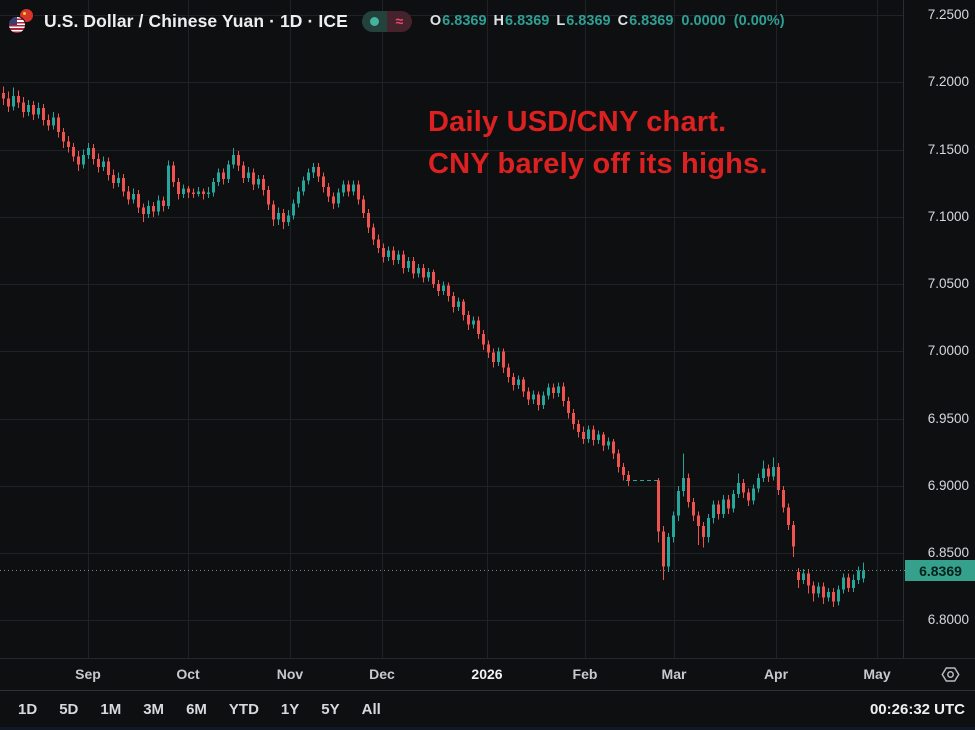  I want to click on range-button-6m: 6M, so click(196, 709).